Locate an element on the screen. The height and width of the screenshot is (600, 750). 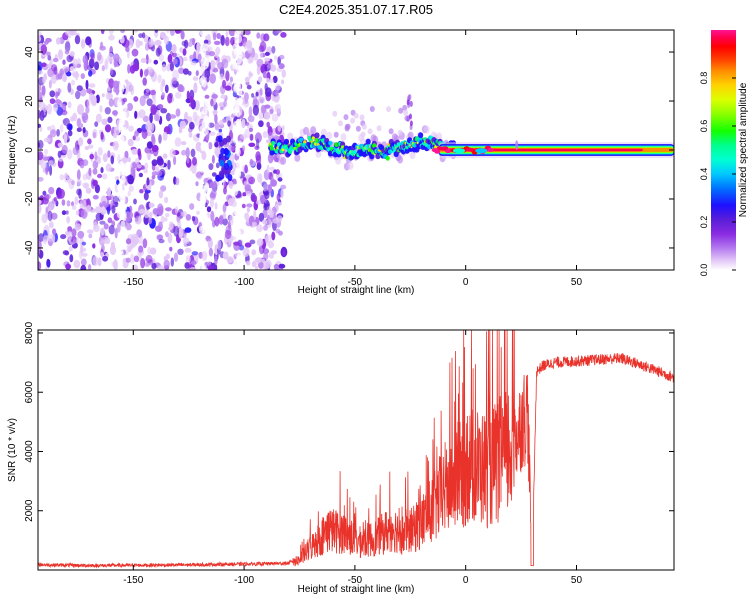
spectrogram-xtick-label: 0 is located at coordinates (466, 282).